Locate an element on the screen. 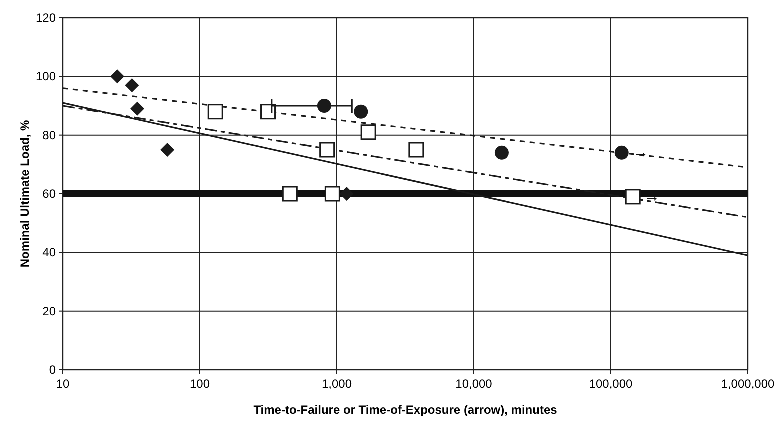 This screenshot has height=430, width=784. y-tick-label: 120 is located at coordinates (46, 18).